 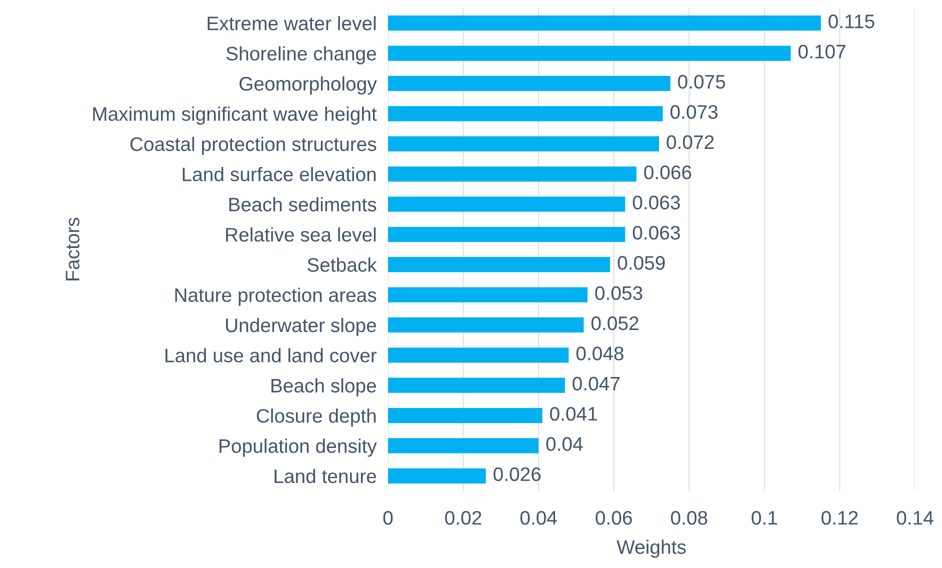 What do you see at coordinates (614, 517) in the screenshot?
I see `x-tick-label: 0.06` at bounding box center [614, 517].